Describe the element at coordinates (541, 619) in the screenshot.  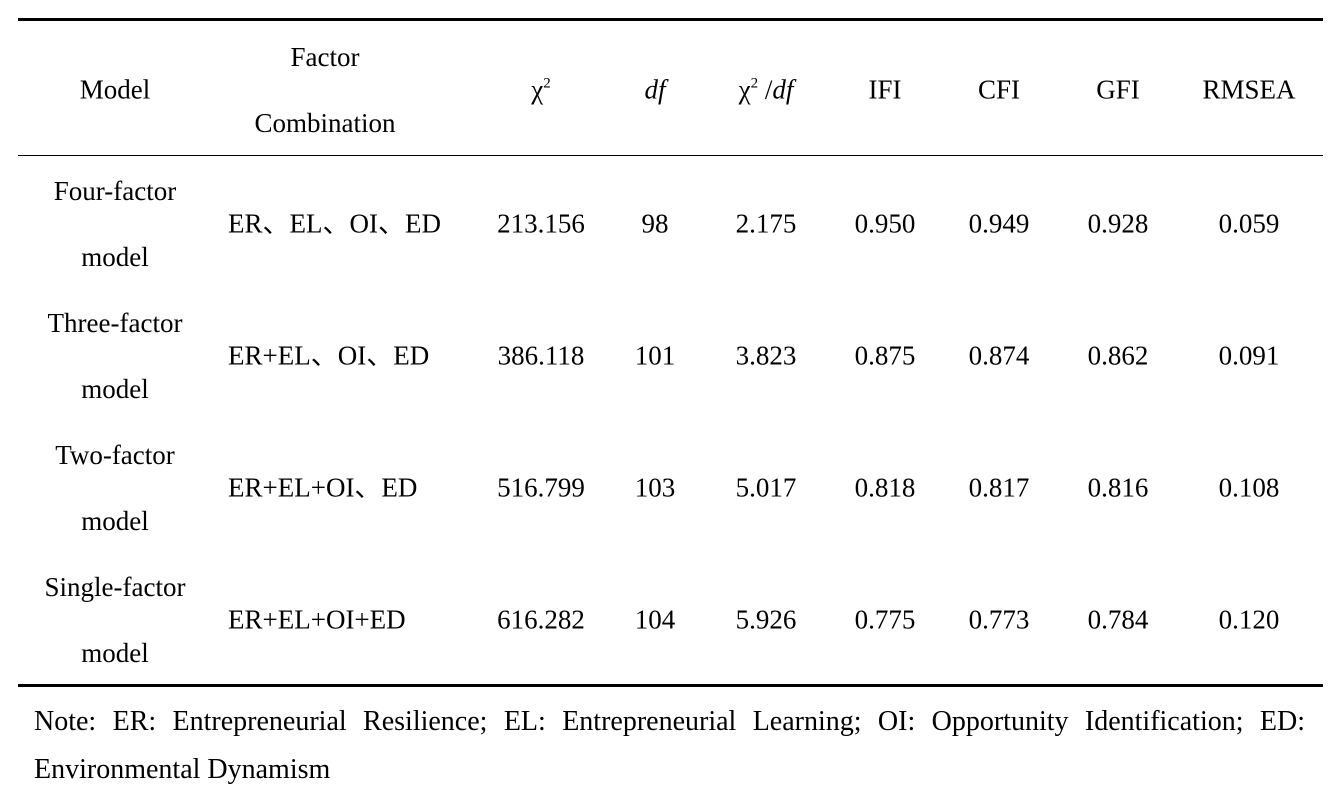
I see `row-chi2: 616.282` at that location.